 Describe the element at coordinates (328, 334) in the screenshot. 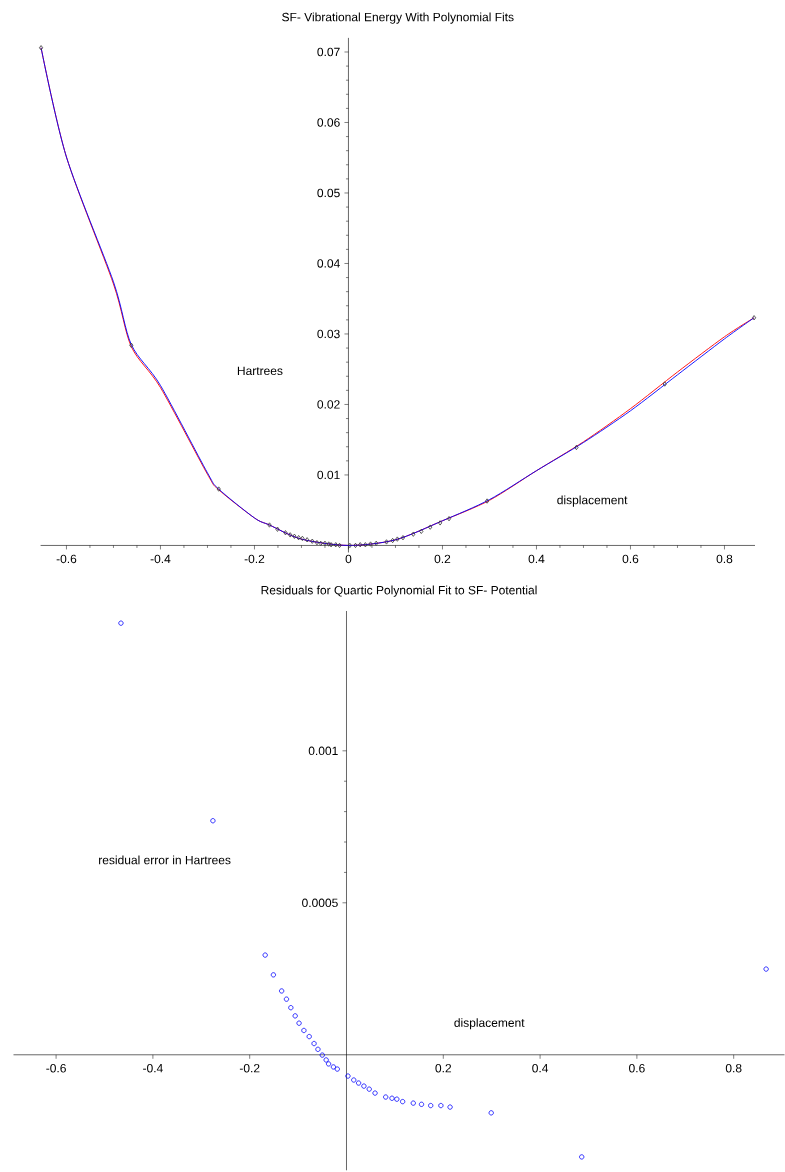

I see `y-tick-label: 0.03` at that location.